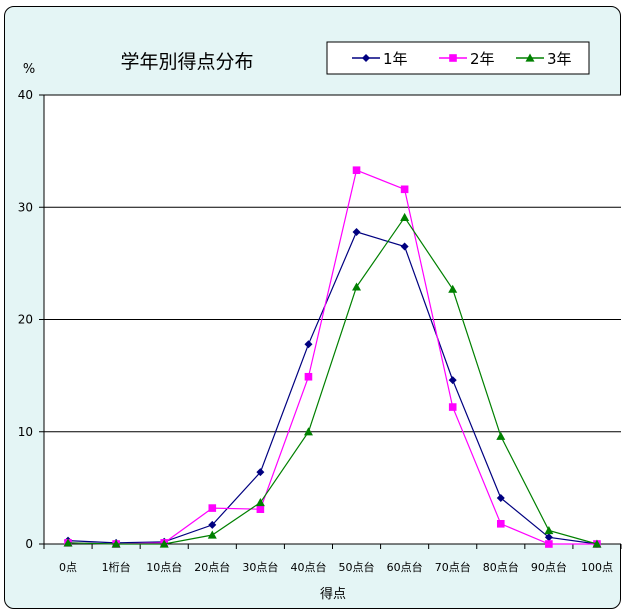 This screenshot has height=615, width=625. Describe the element at coordinates (29, 544) in the screenshot. I see `y-tick-label: 0` at that location.